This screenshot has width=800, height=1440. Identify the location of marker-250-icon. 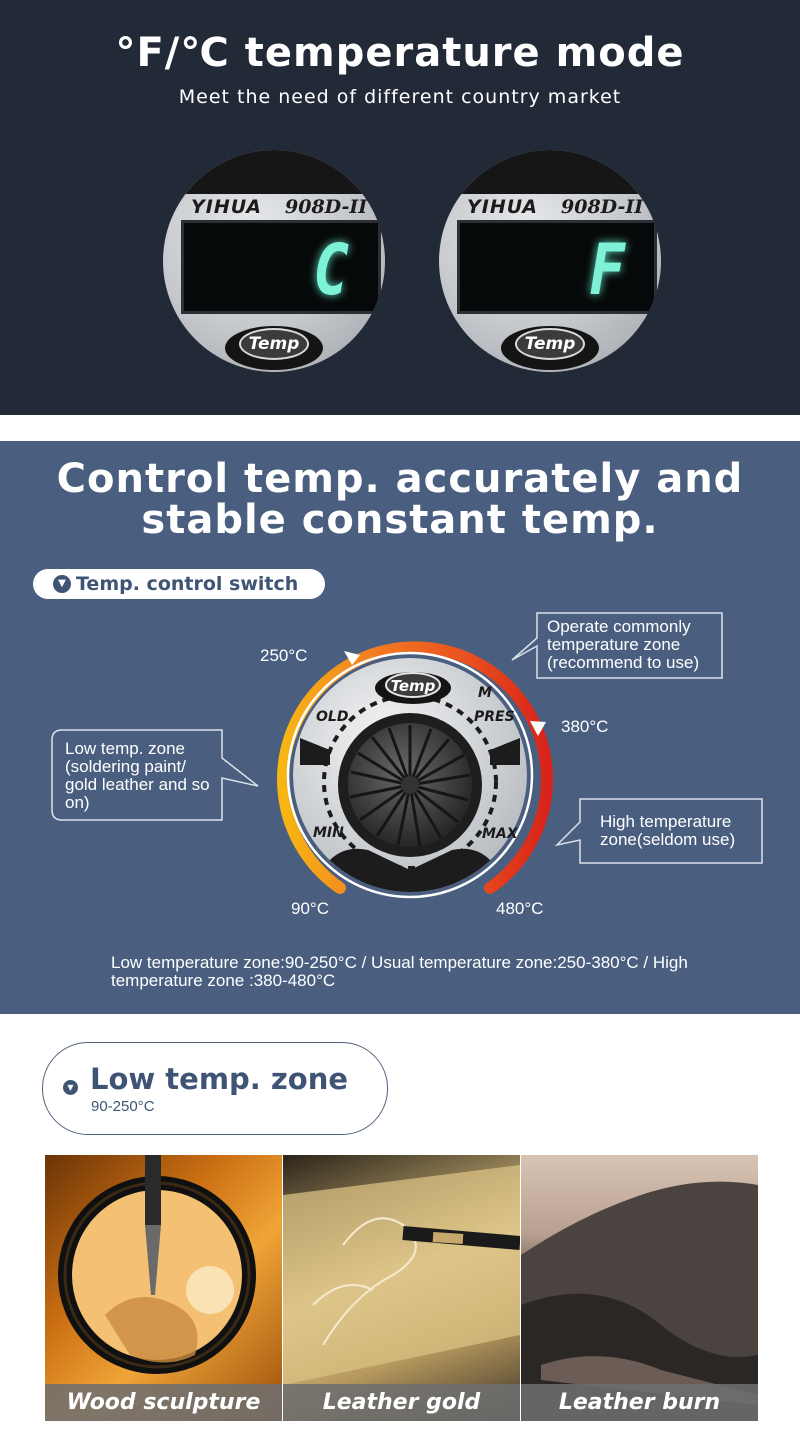
(352, 658).